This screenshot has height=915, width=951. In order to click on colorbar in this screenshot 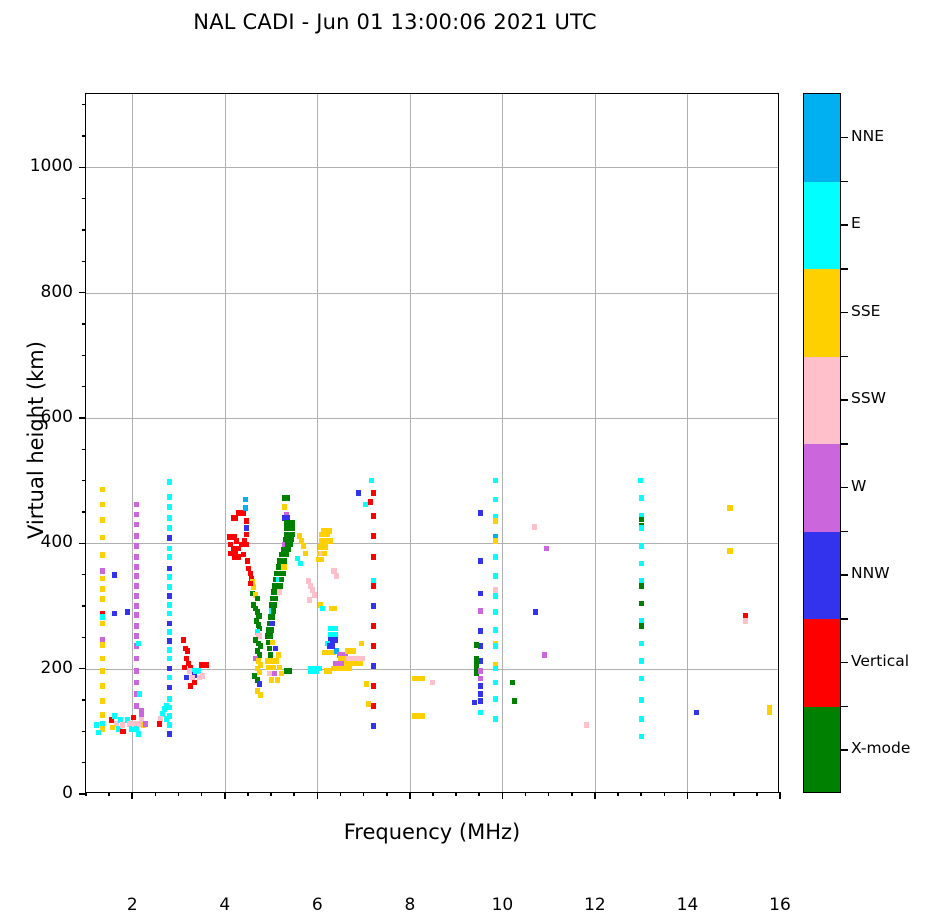, I will do `click(822, 443)`.